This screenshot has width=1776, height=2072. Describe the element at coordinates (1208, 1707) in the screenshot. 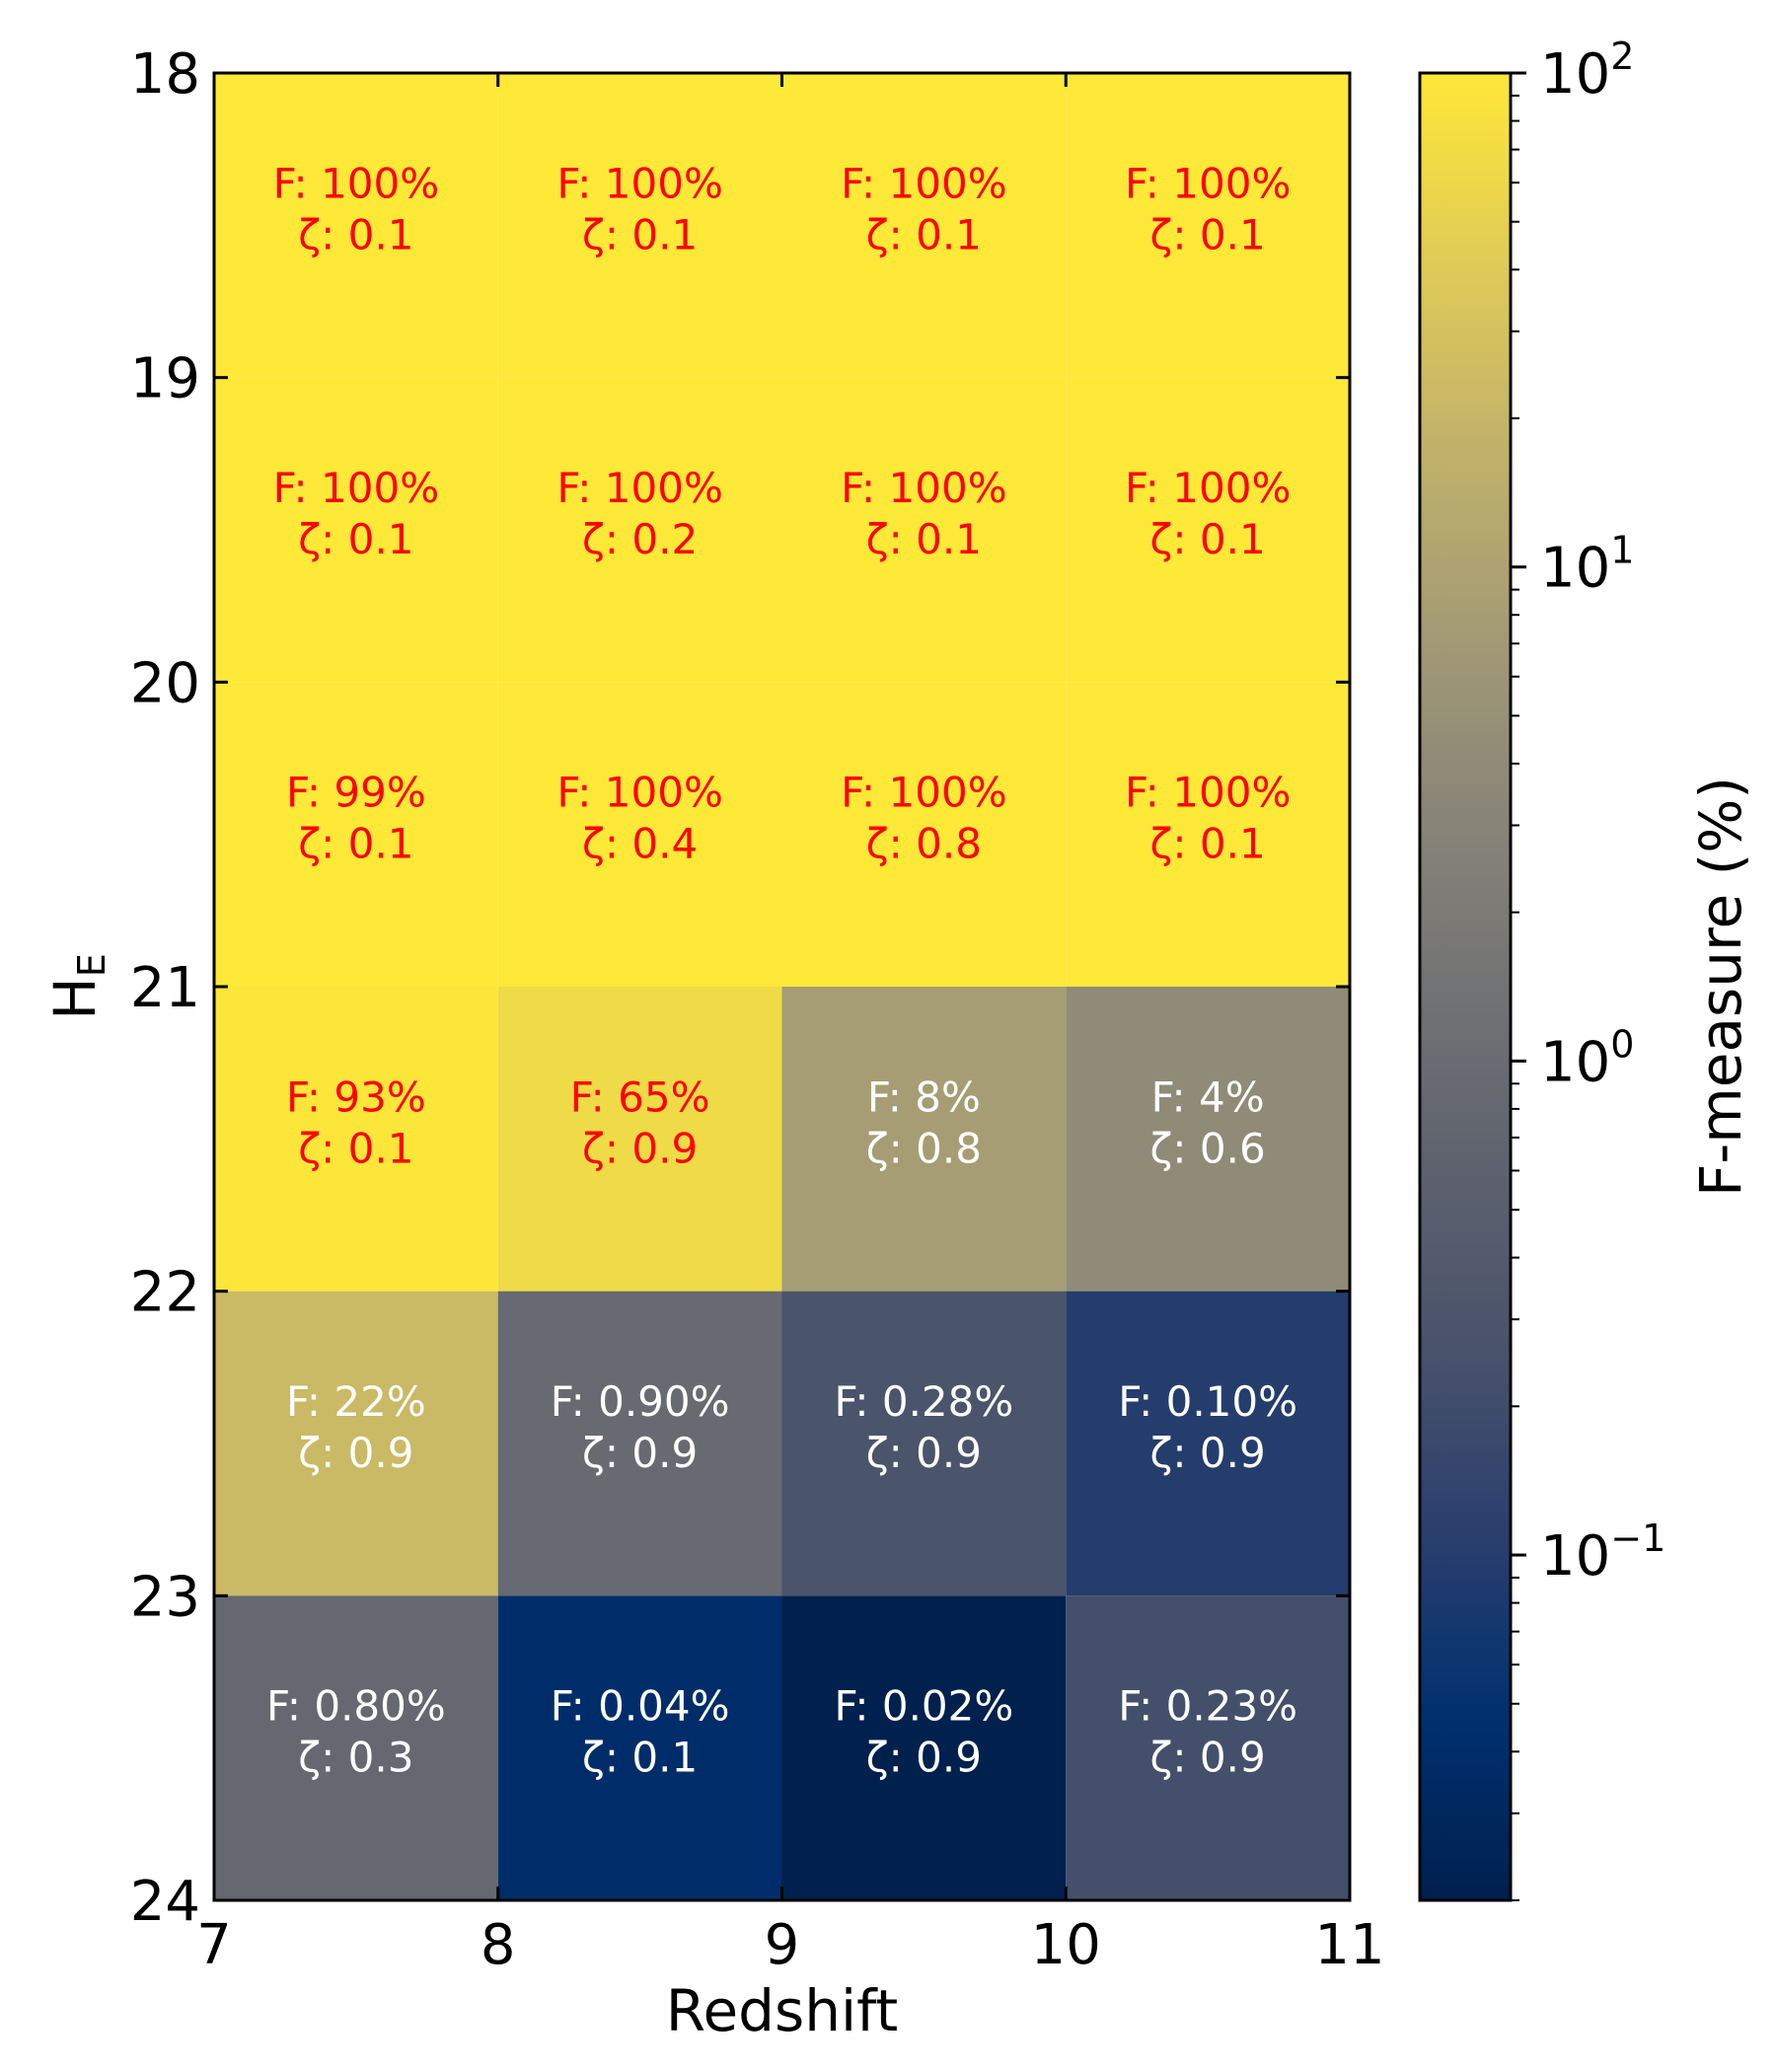

I see `cell-f-label: F: 0.23%` at that location.